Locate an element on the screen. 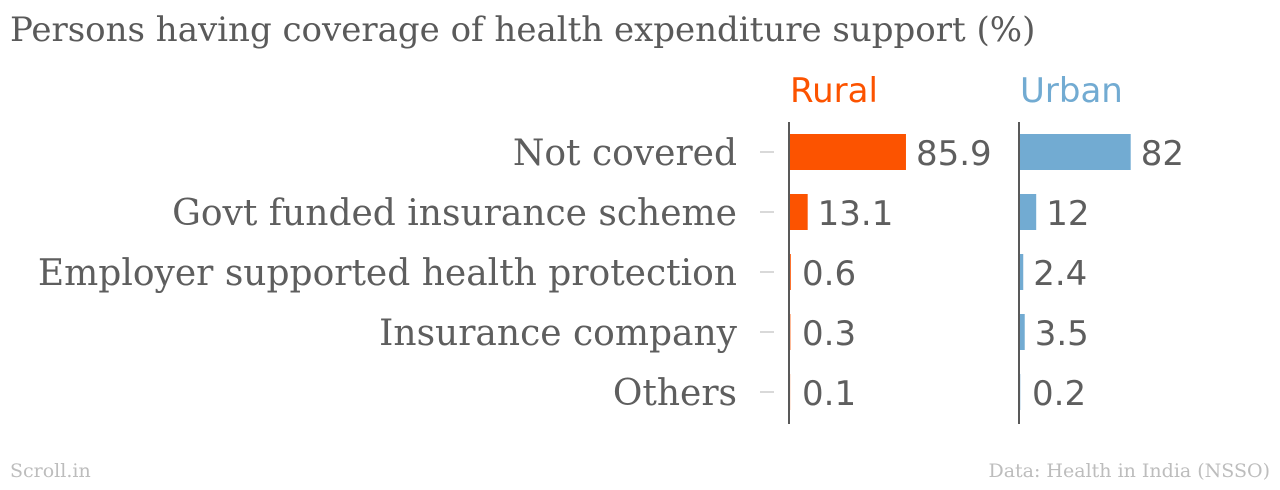 The image size is (1280, 490). data-label: 82 is located at coordinates (1162, 154).